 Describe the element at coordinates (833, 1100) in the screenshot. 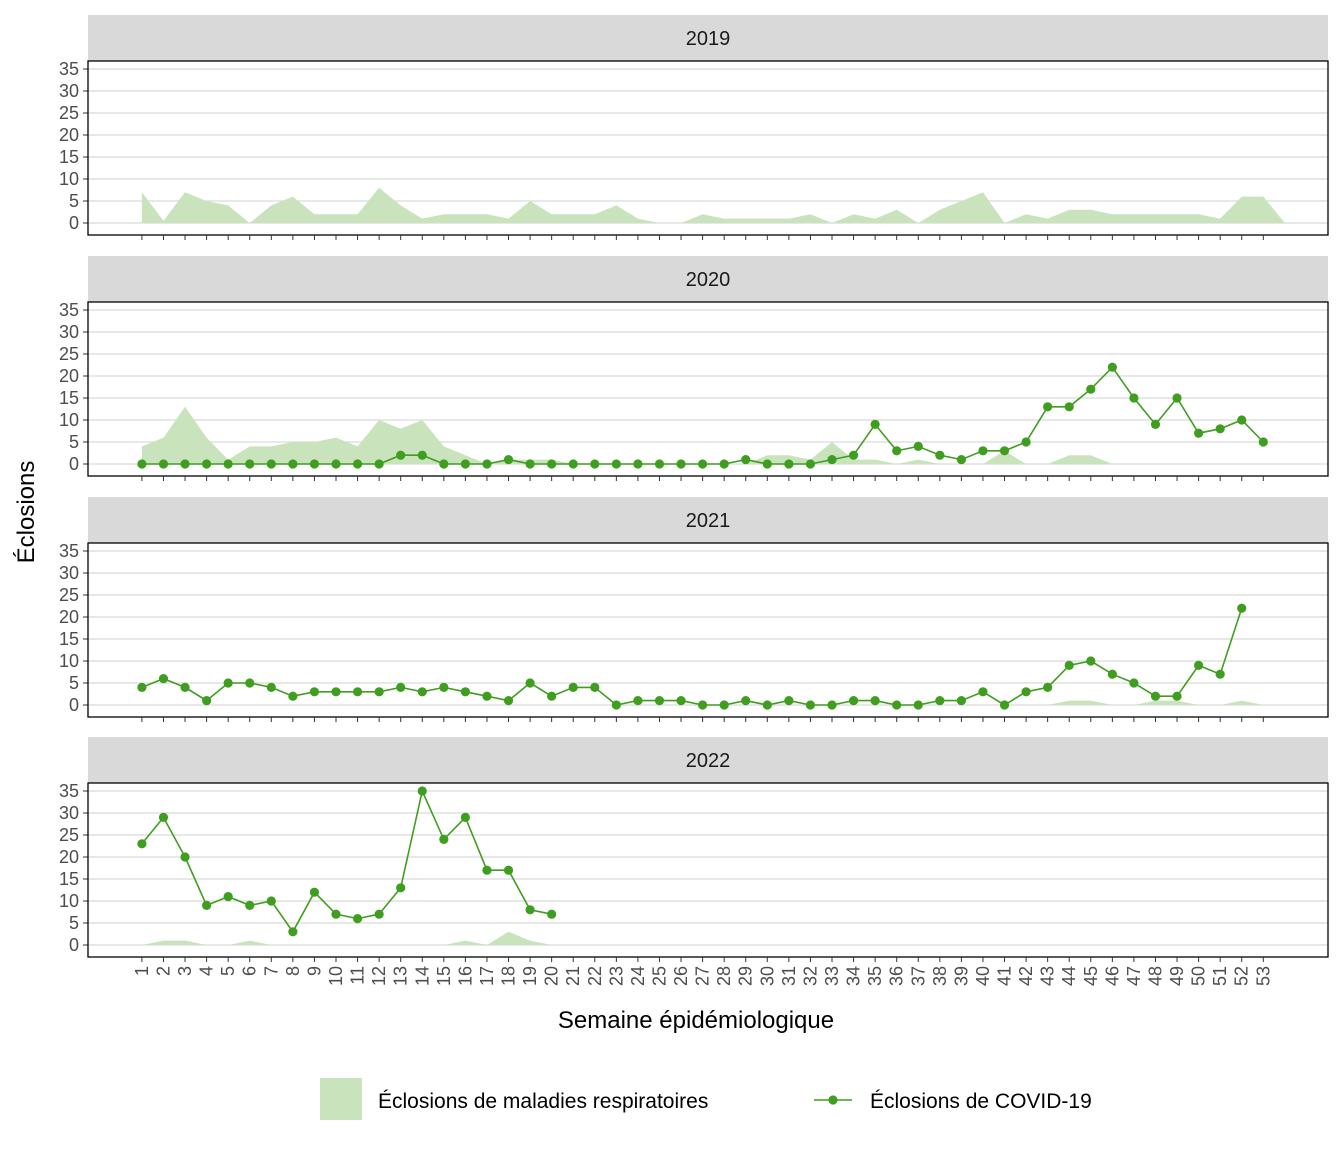

I see `legend-key-covid-point` at that location.